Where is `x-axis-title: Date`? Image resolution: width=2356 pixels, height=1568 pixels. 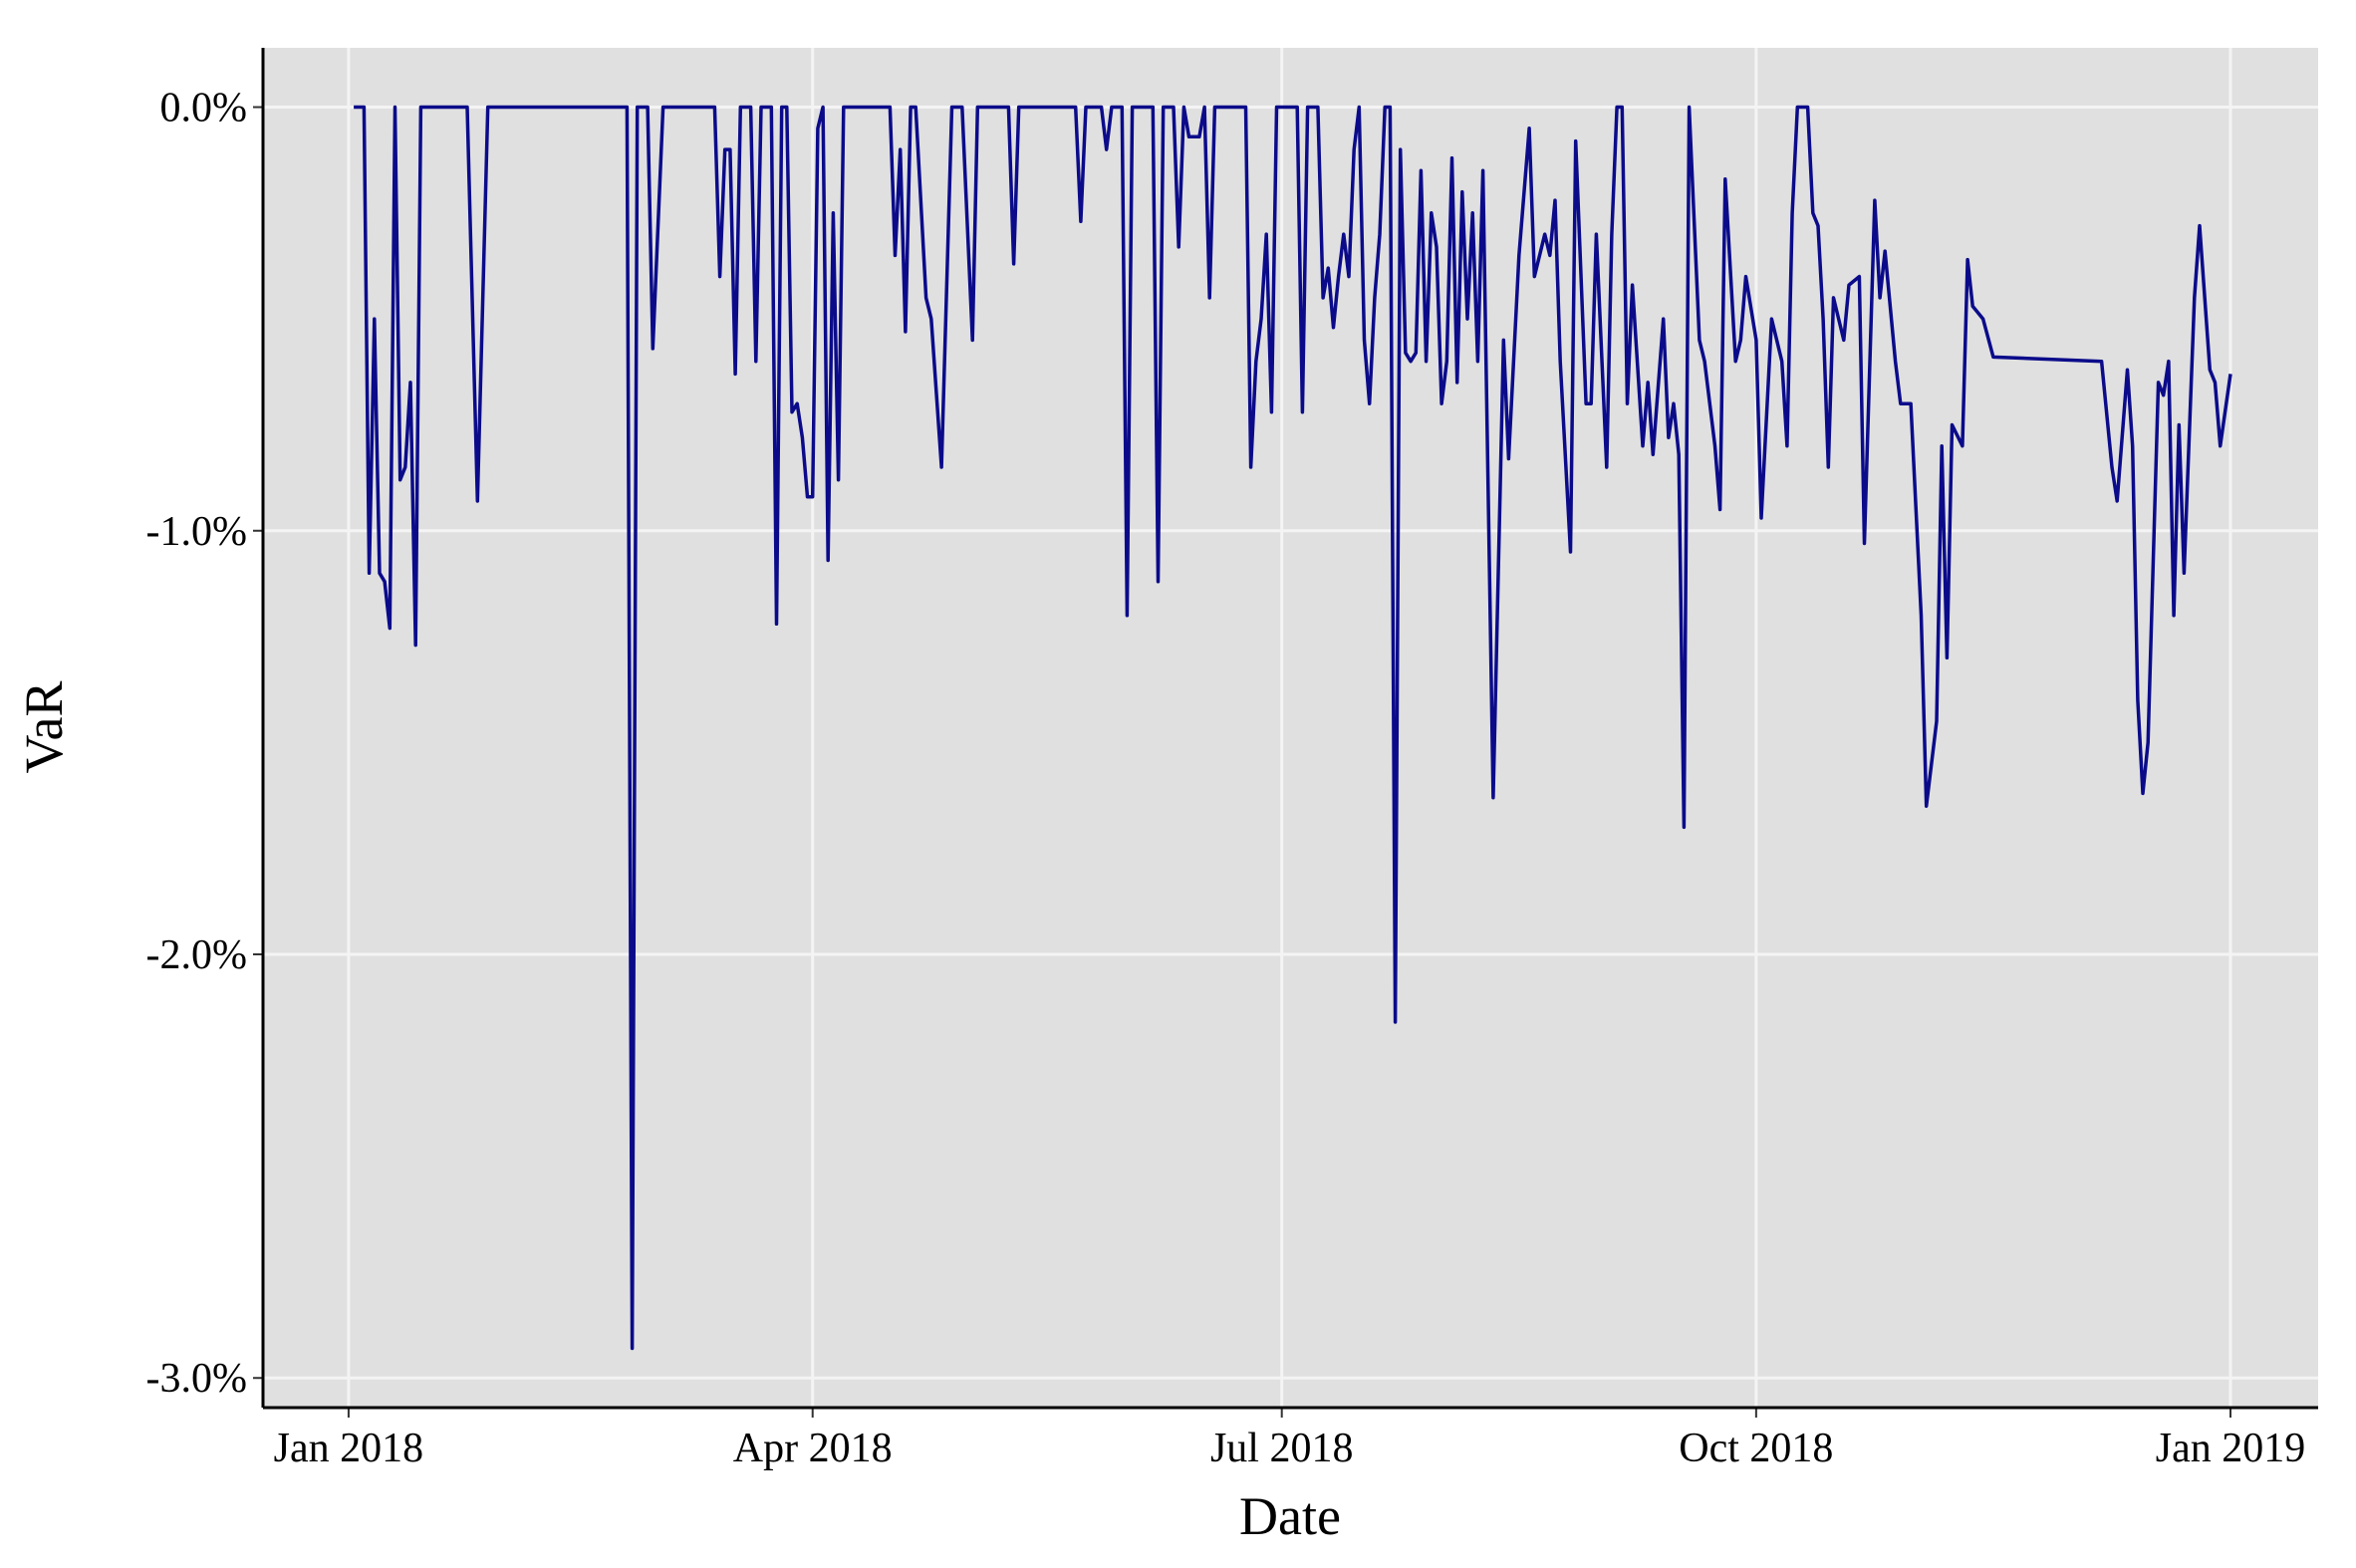 x-axis-title: Date is located at coordinates (1290, 1516).